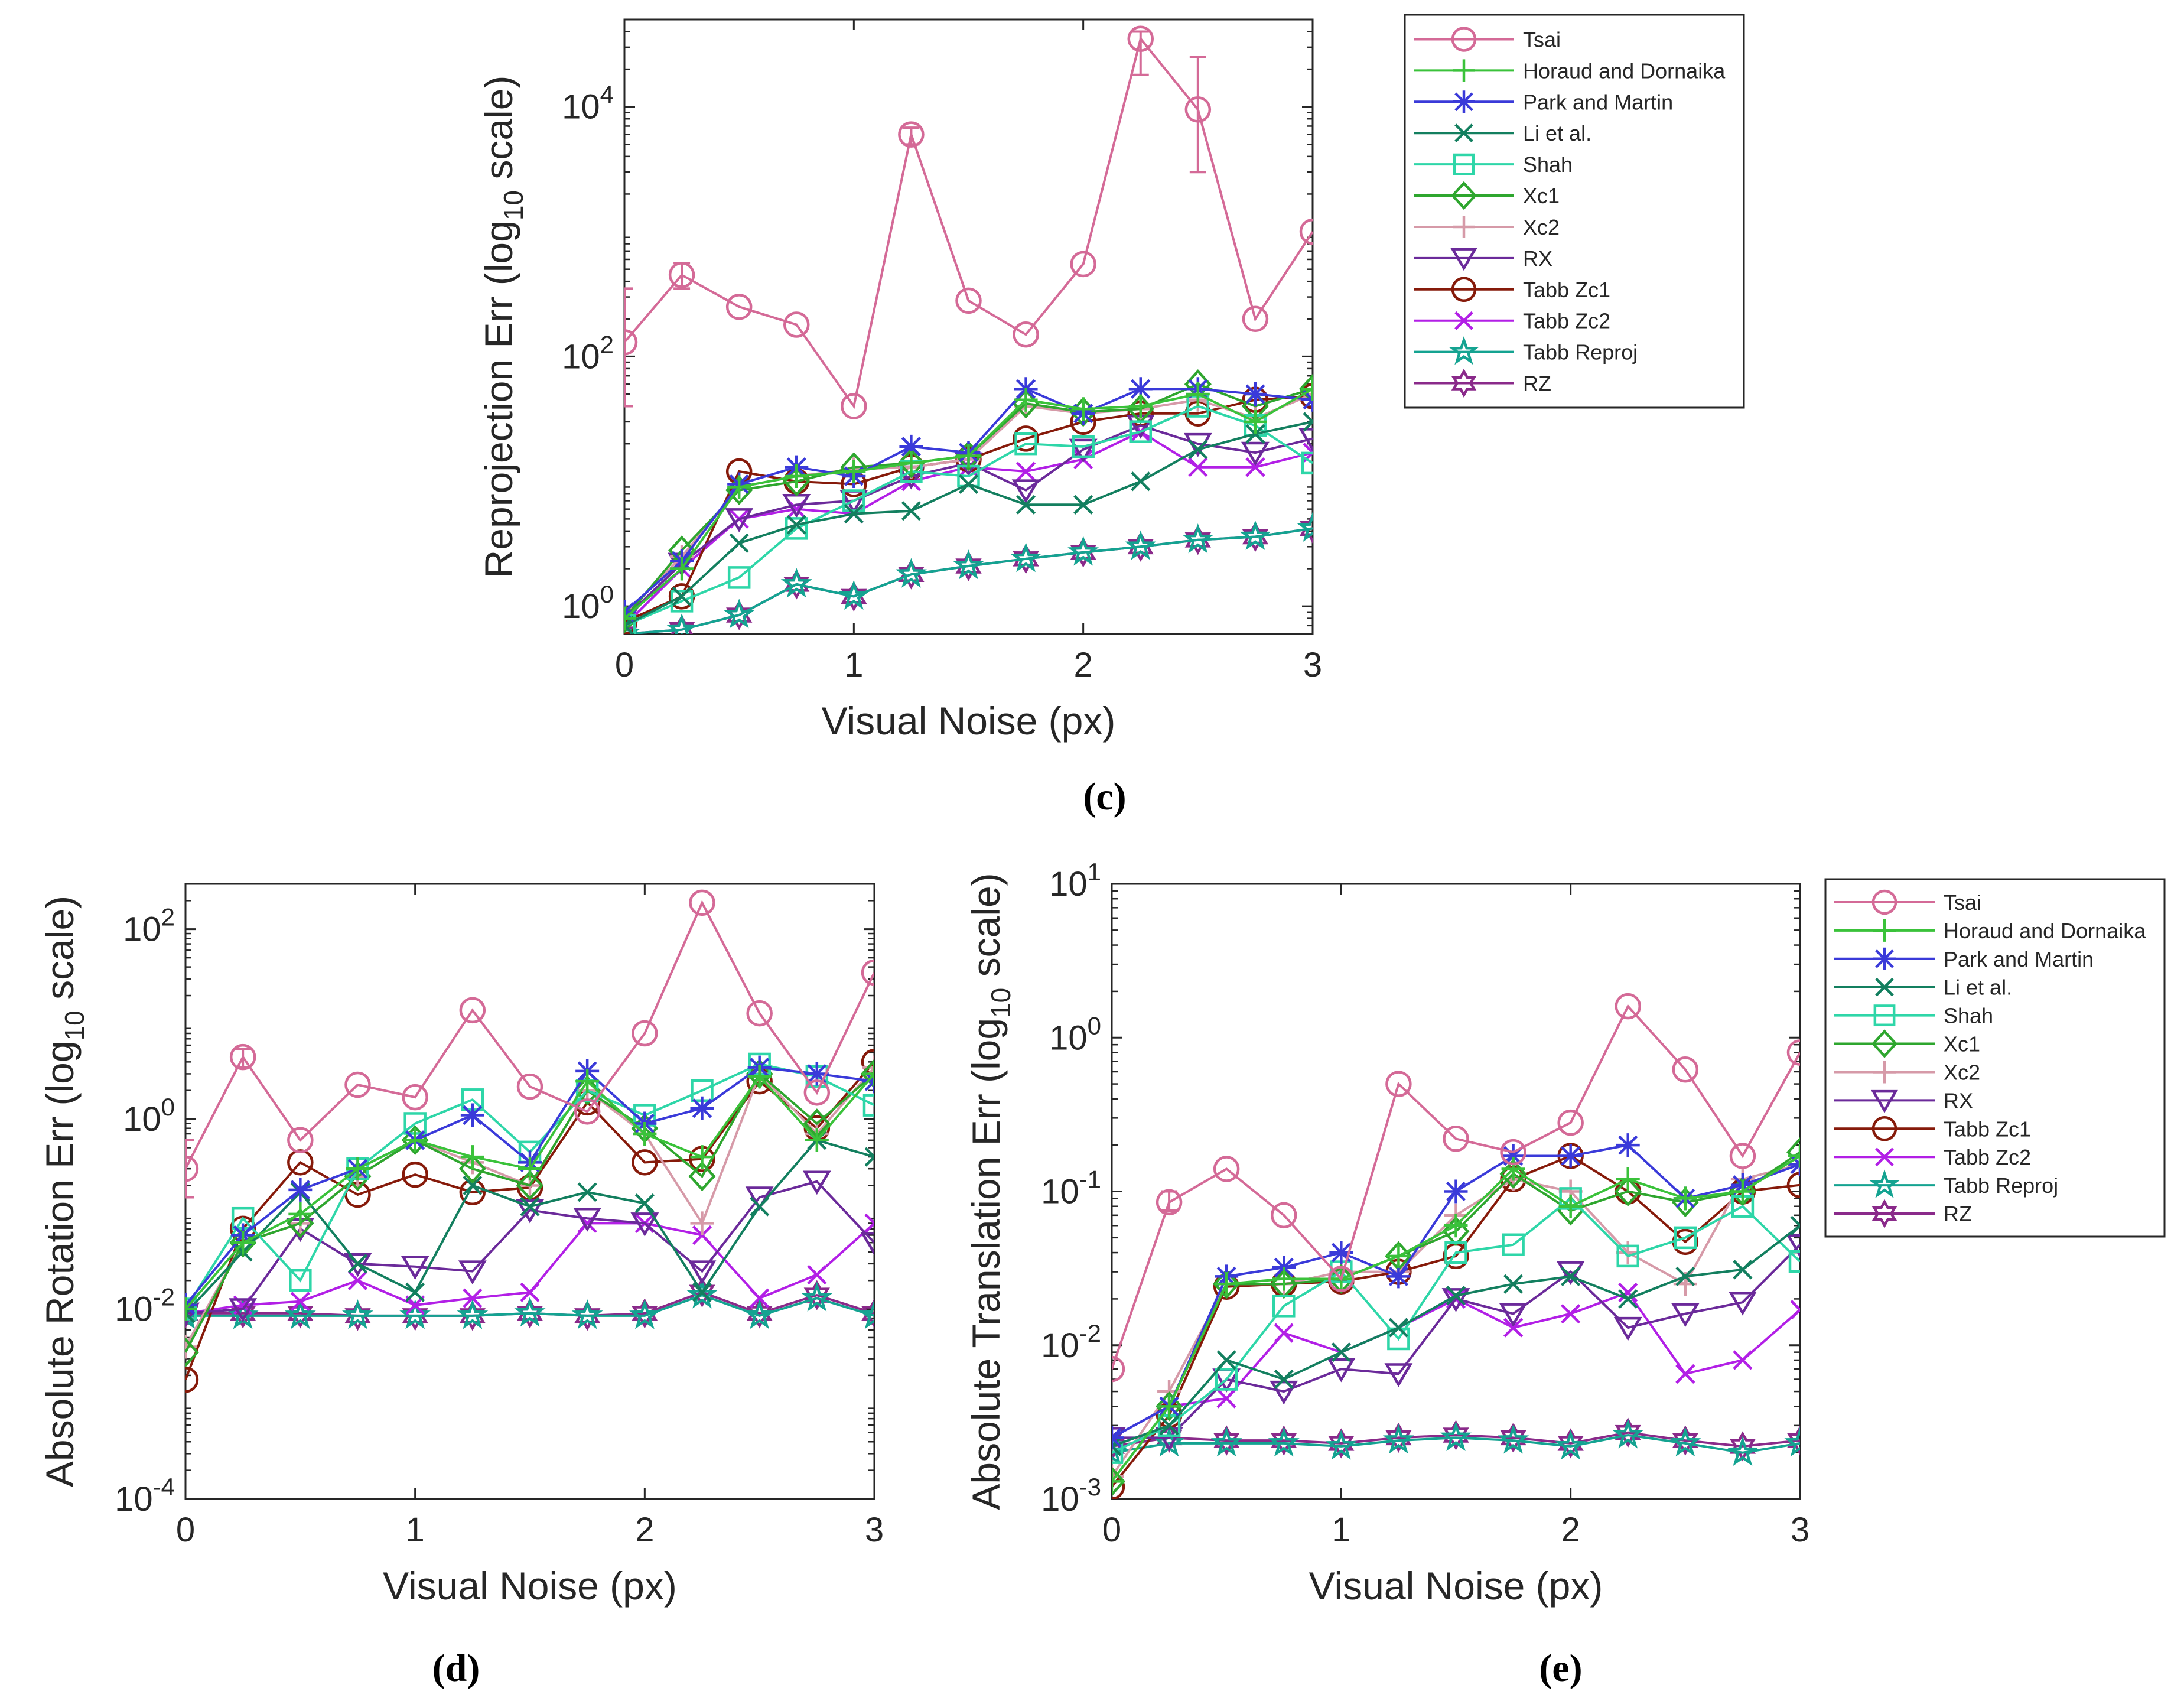 Image resolution: width=2184 pixels, height=1701 pixels. What do you see at coordinates (1456, 1171) in the screenshot?
I see `minor-ticks-e` at bounding box center [1456, 1171].